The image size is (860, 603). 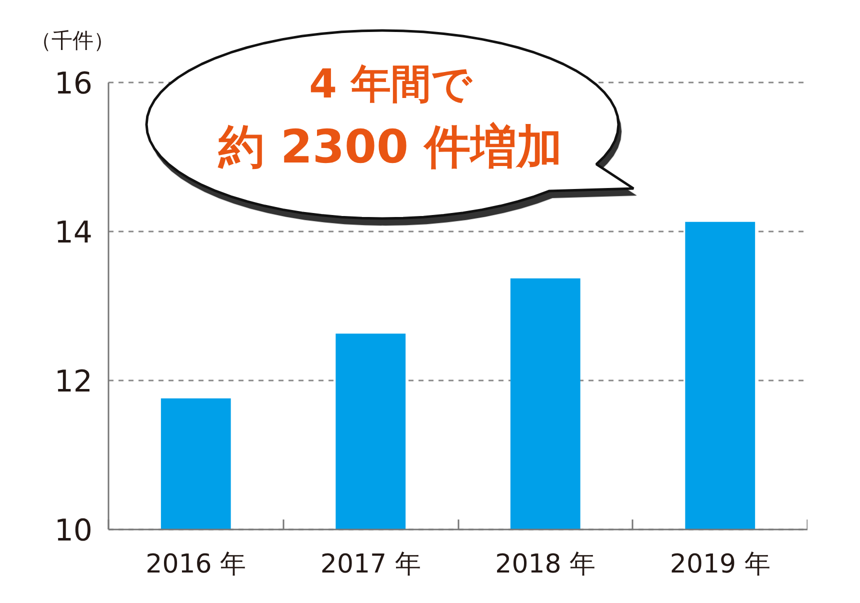 I want to click on x-tick-label: 2018 年, so click(x=545, y=565).